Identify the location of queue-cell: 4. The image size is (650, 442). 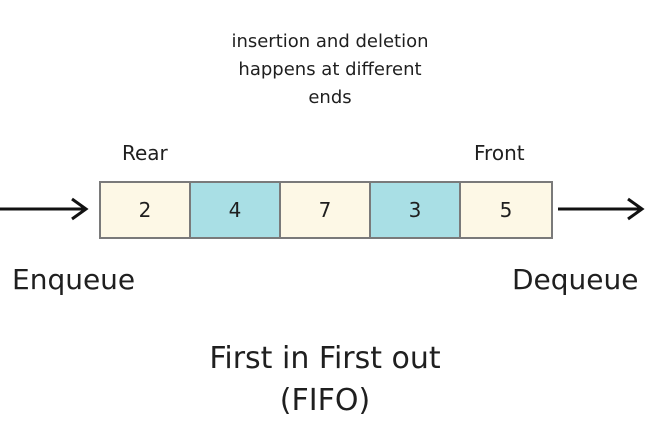
(236, 210).